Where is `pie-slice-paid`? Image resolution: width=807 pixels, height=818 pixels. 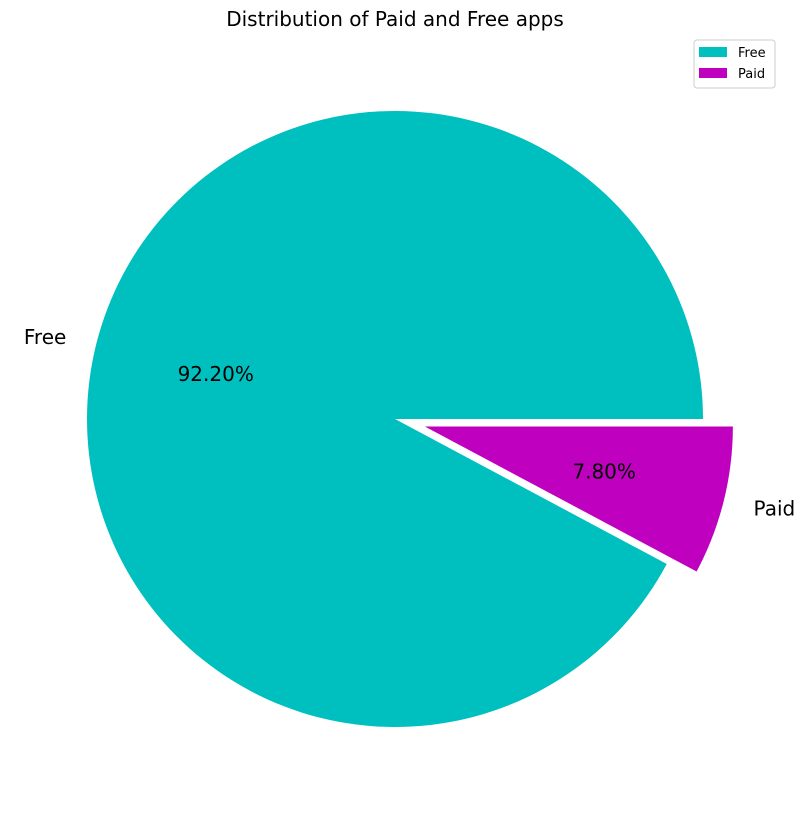
pie-slice-paid is located at coordinates (578, 499).